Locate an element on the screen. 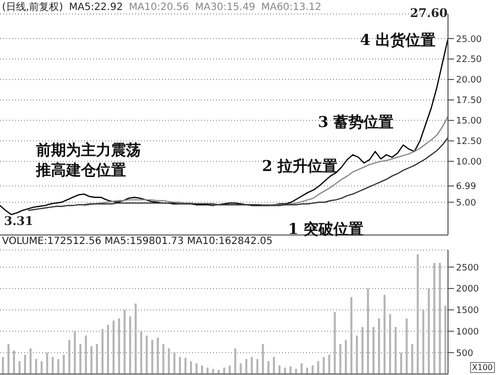  text: MA30:15.49 is located at coordinates (225, 7).